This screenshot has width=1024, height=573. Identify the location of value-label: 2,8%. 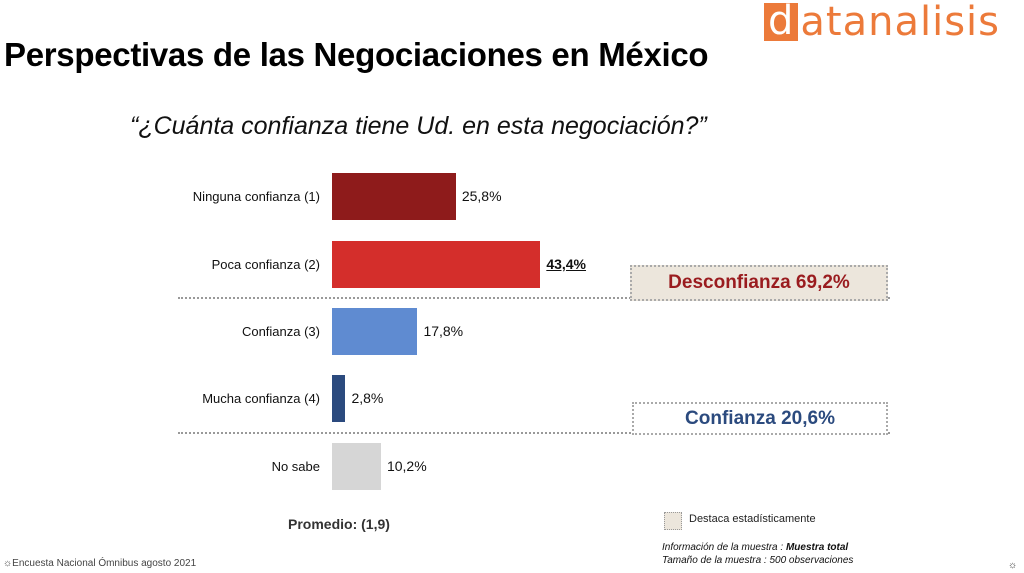
(367, 398).